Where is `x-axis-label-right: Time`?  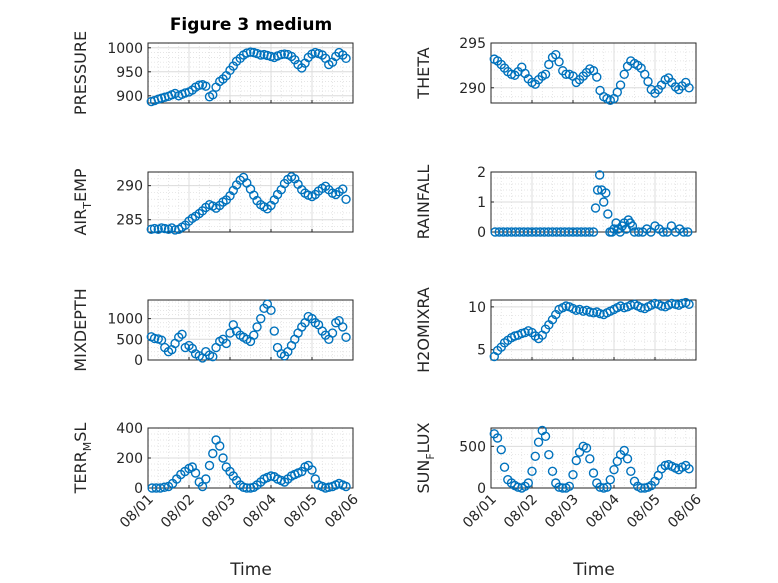 x-axis-label-right: Time is located at coordinates (593, 570).